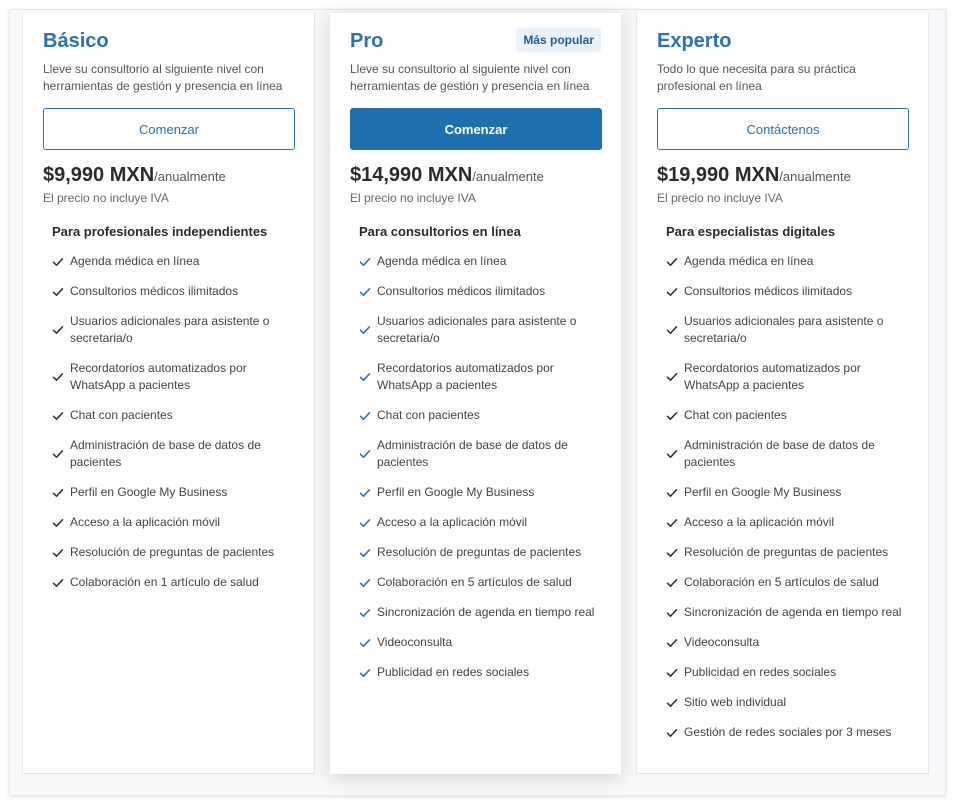  Describe the element at coordinates (718, 175) in the screenshot. I see `price-amount: $19,990 MXN` at that location.